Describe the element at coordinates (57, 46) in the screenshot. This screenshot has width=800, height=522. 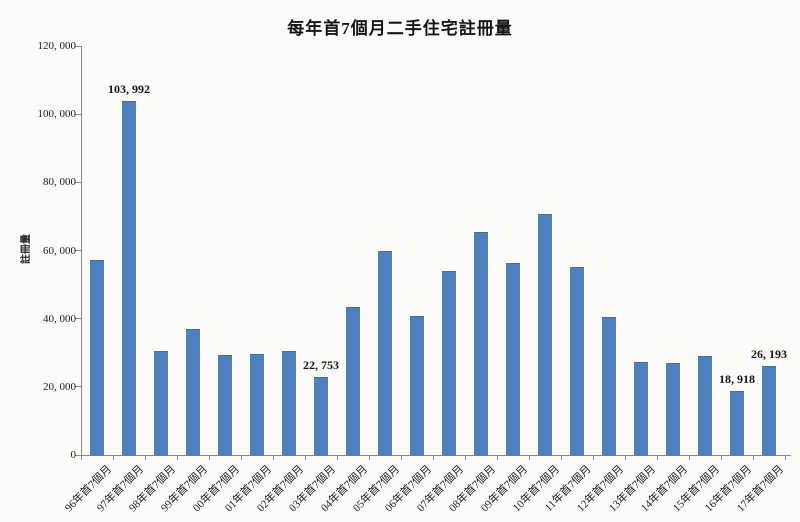
I see `y-axis-tick-label: 120, 000` at that location.